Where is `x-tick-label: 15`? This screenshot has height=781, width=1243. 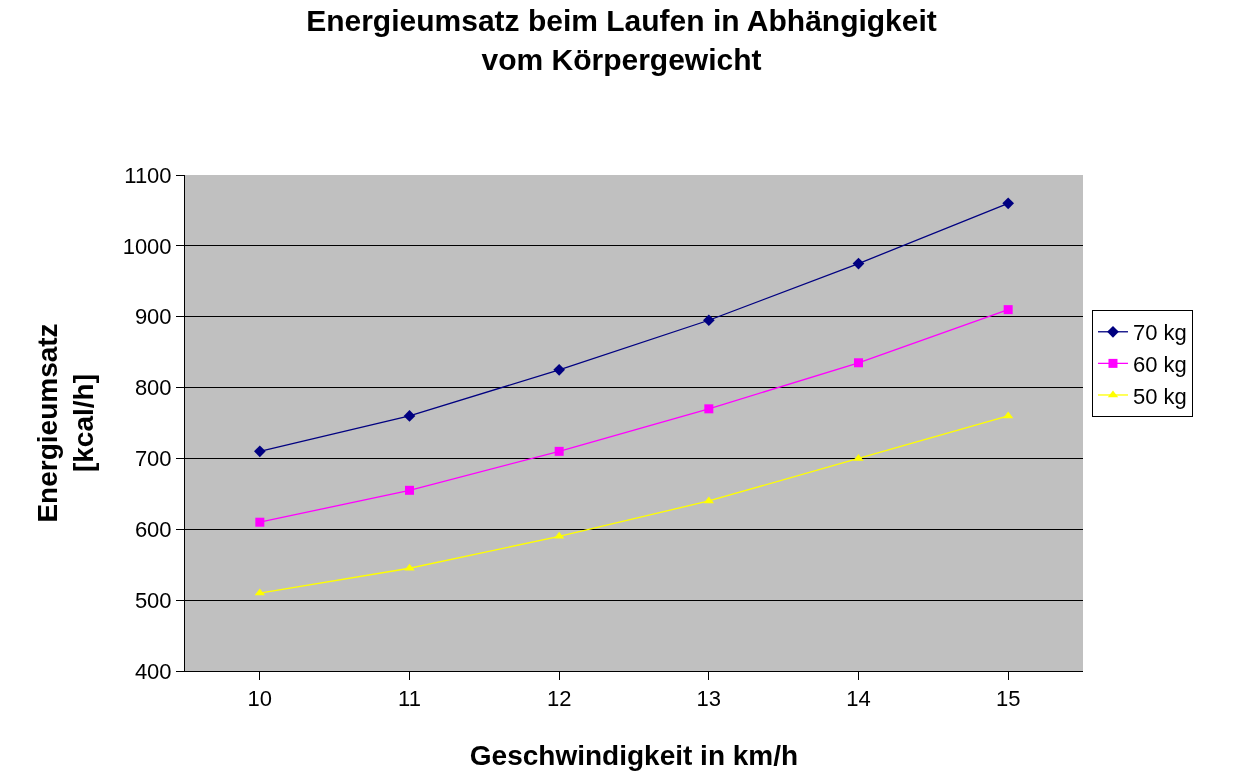
x-tick-label: 15 is located at coordinates (1008, 699).